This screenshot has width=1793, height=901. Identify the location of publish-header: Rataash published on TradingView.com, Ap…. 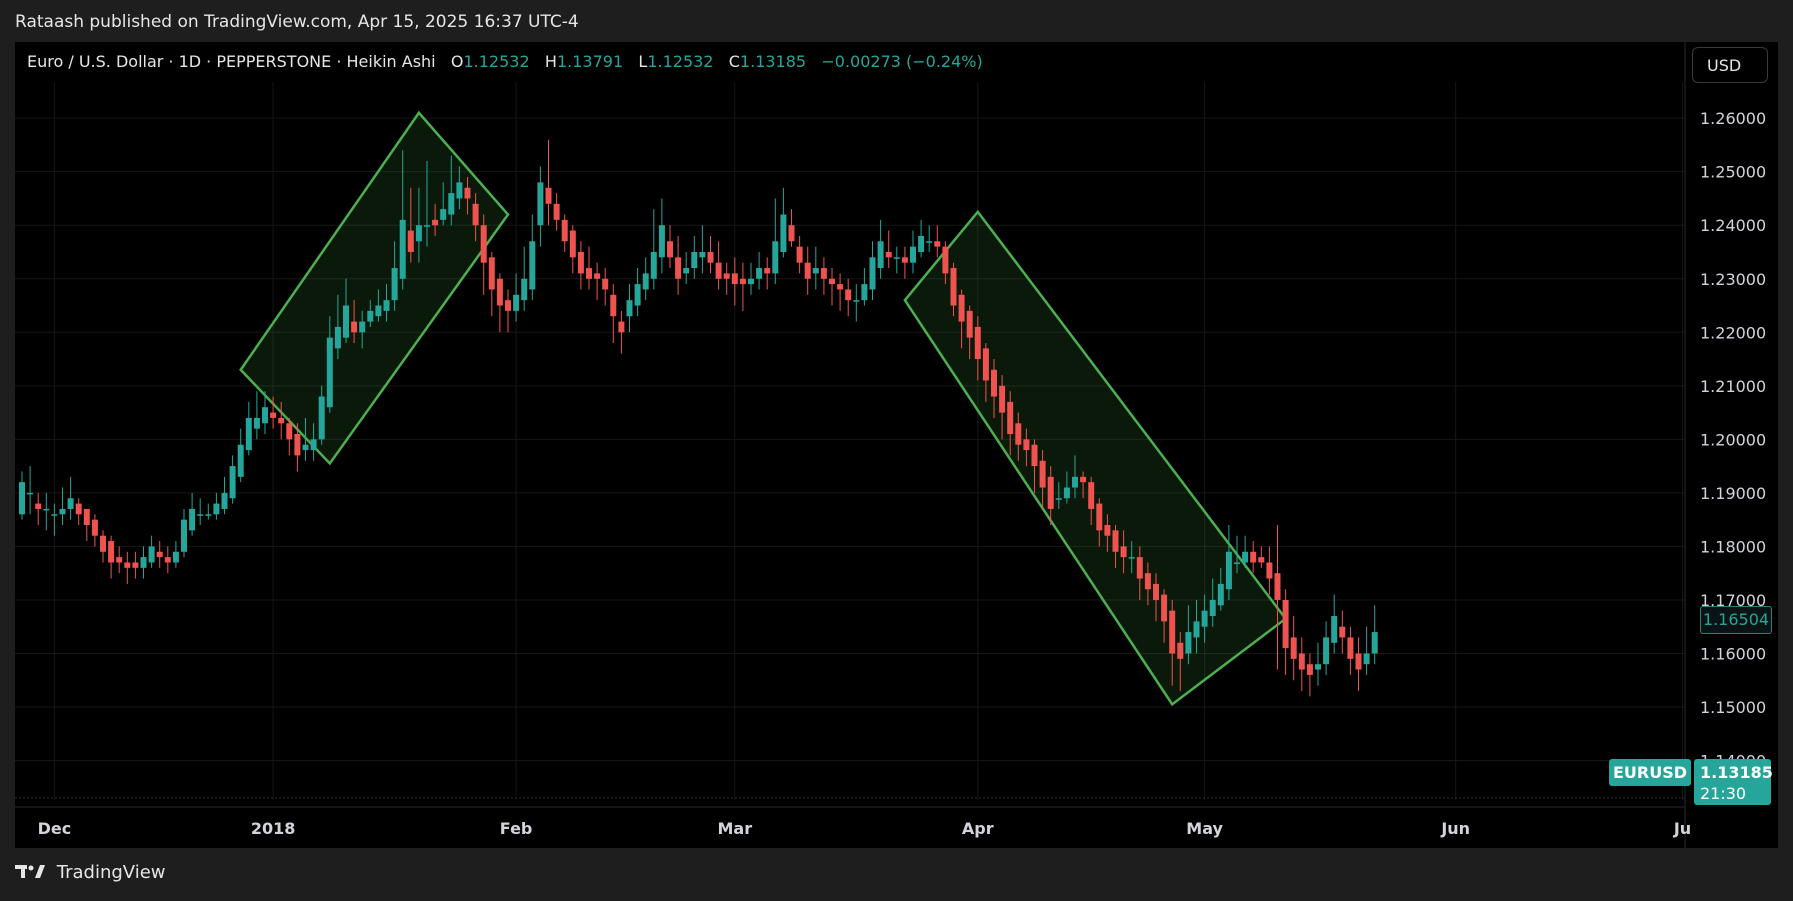
(896, 21).